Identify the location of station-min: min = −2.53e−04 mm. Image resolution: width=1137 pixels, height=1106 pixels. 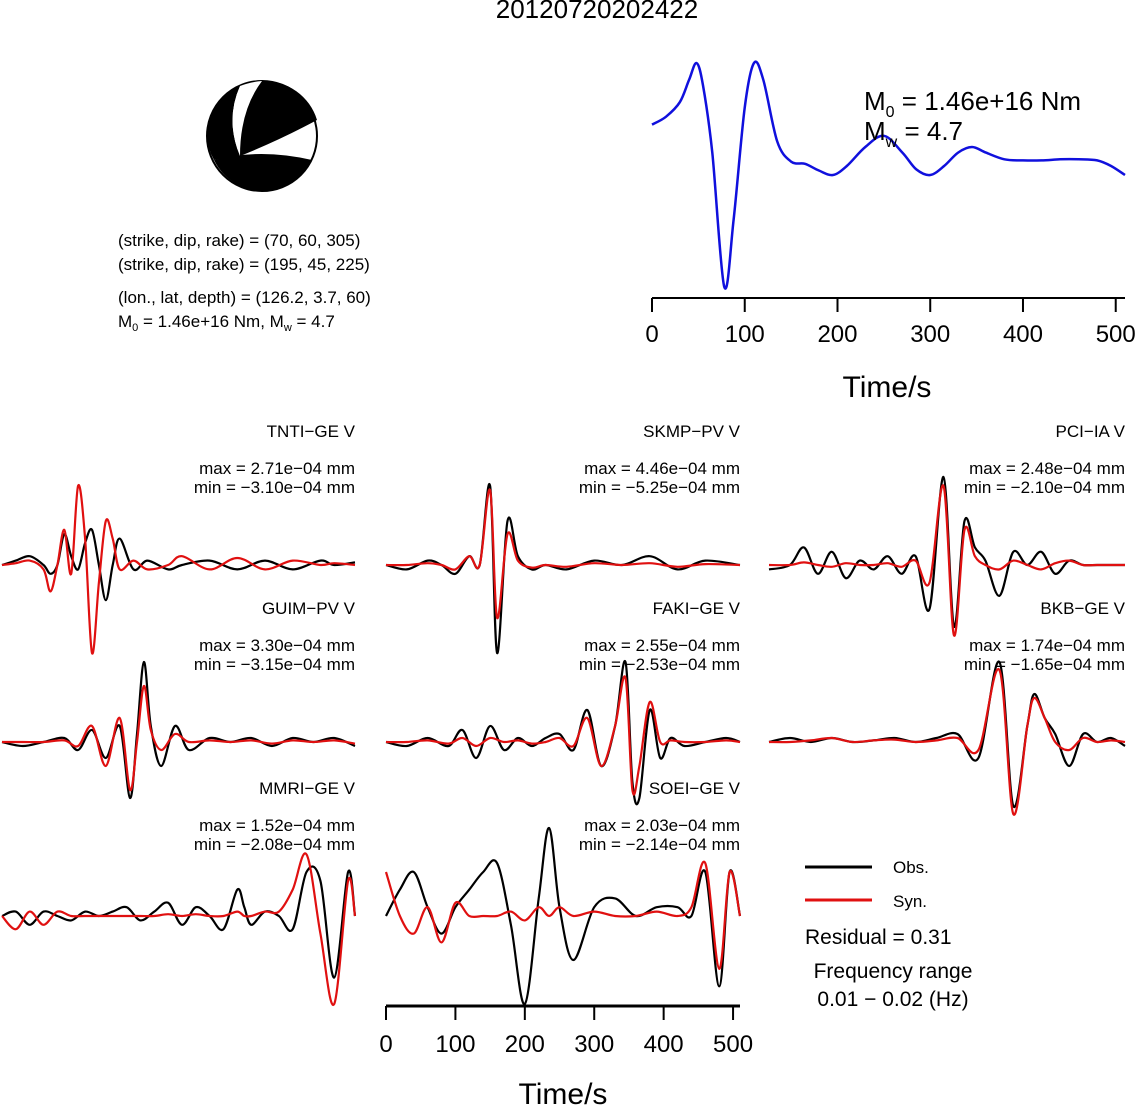
(659, 664).